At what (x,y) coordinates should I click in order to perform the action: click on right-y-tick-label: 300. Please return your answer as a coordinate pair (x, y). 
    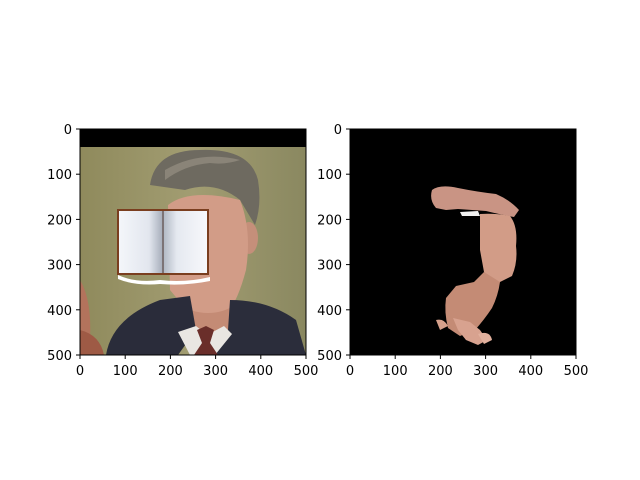
    Looking at the image, I should click on (329, 266).